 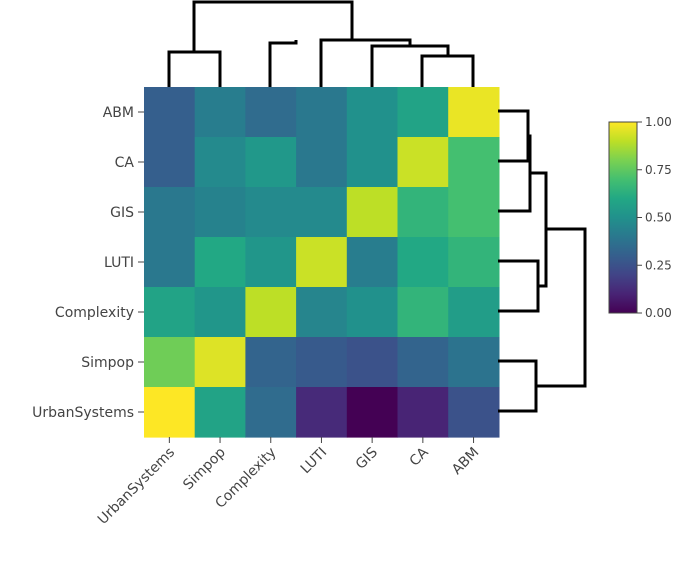 I want to click on heatmap-cell-GIS-Simpop, so click(x=220, y=212).